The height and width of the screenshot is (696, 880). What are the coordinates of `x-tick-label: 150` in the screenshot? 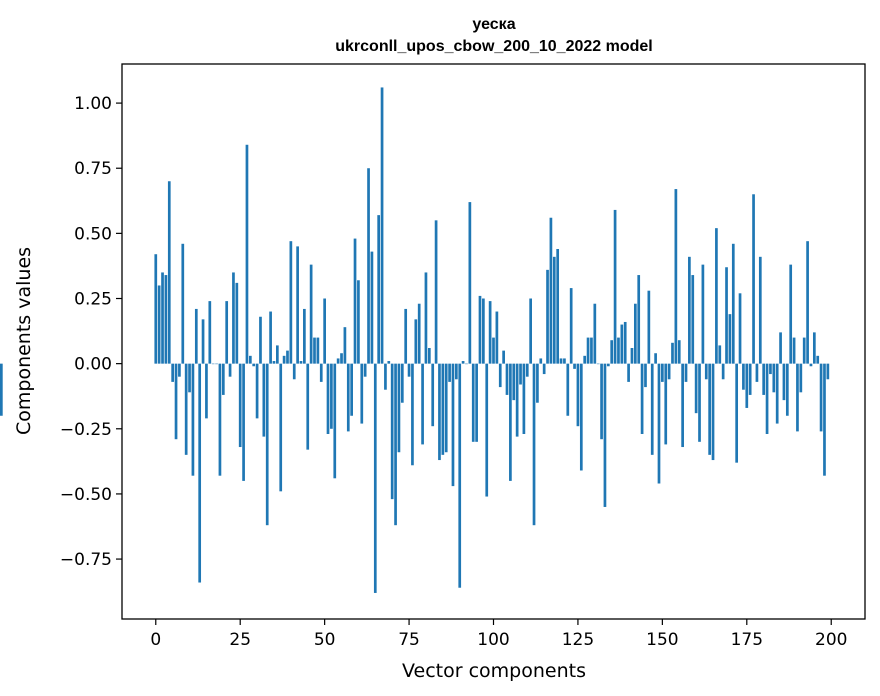 It's located at (662, 640).